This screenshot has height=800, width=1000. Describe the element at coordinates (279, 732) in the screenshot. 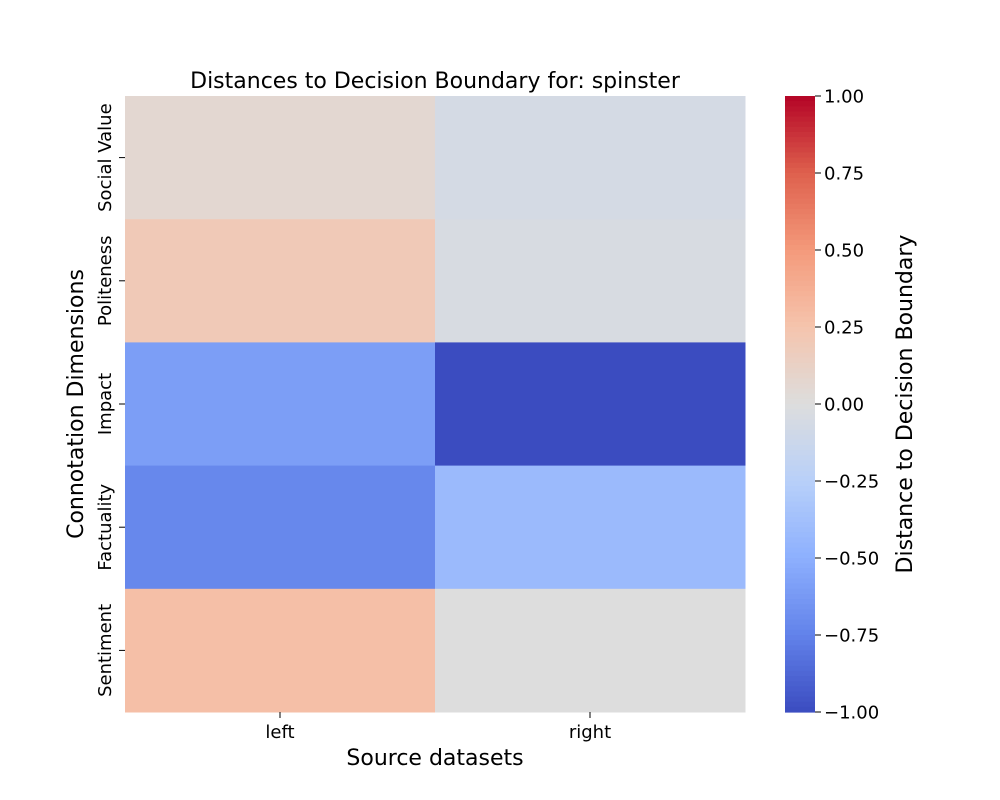

I see `x-tick-label: left` at that location.